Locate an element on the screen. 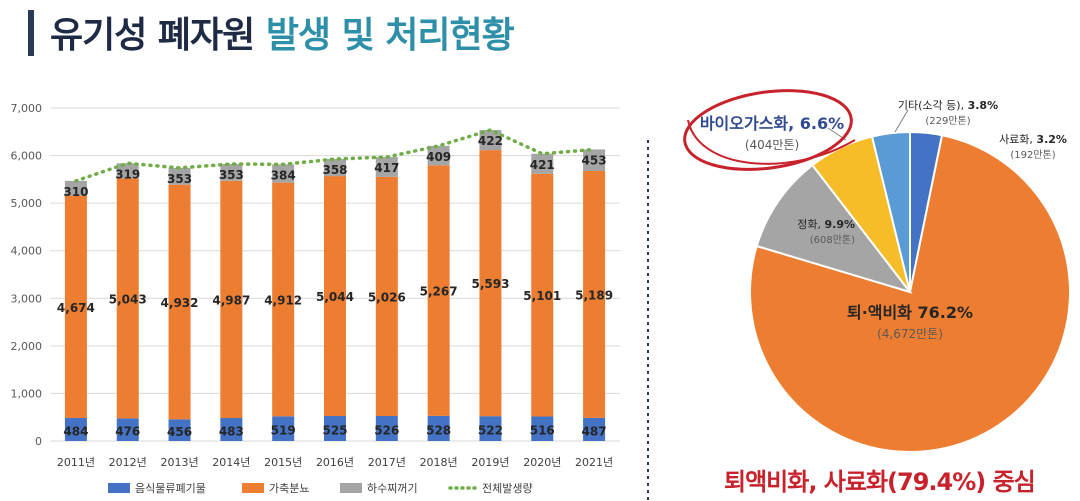 The width and height of the screenshot is (1080, 501). legend-label: 가축분뇨 is located at coordinates (289, 488).